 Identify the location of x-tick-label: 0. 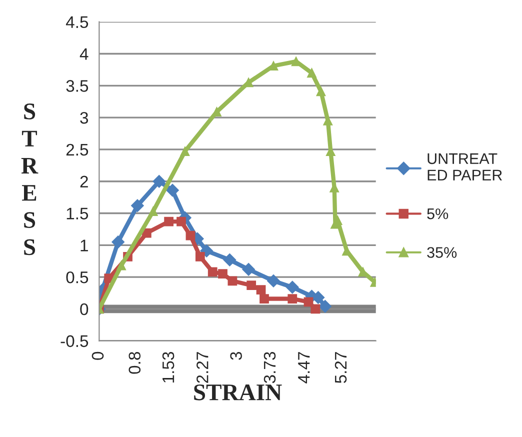
(98, 356).